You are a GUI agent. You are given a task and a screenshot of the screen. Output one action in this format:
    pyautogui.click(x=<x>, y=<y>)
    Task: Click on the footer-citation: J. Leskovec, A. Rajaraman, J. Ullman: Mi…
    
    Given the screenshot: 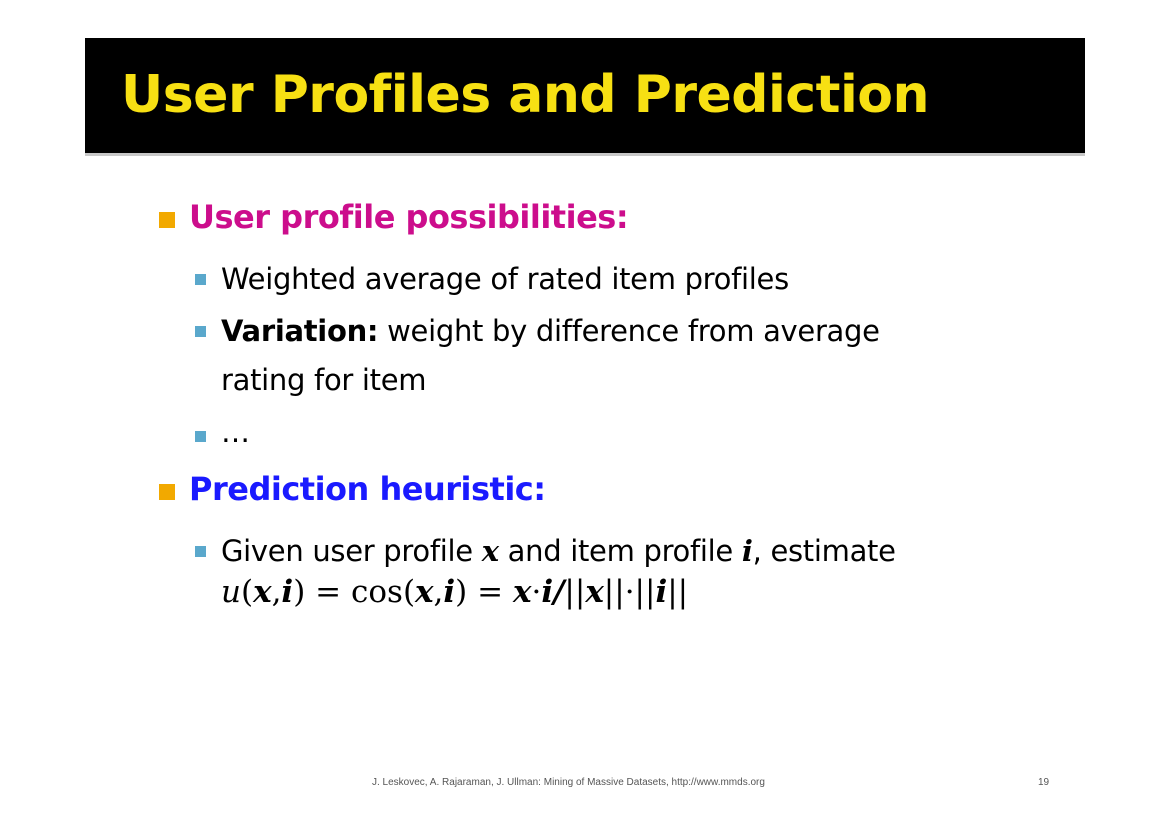 What is the action you would take?
    pyautogui.click(x=568, y=782)
    